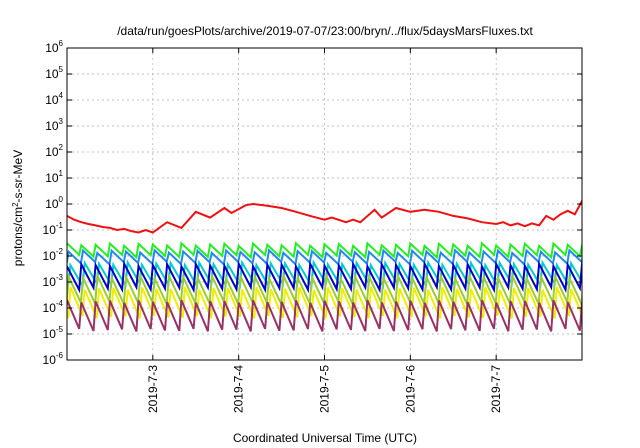 The image size is (640, 448). Describe the element at coordinates (61, 147) in the screenshot. I see `y-tick-exponent: 2` at that location.